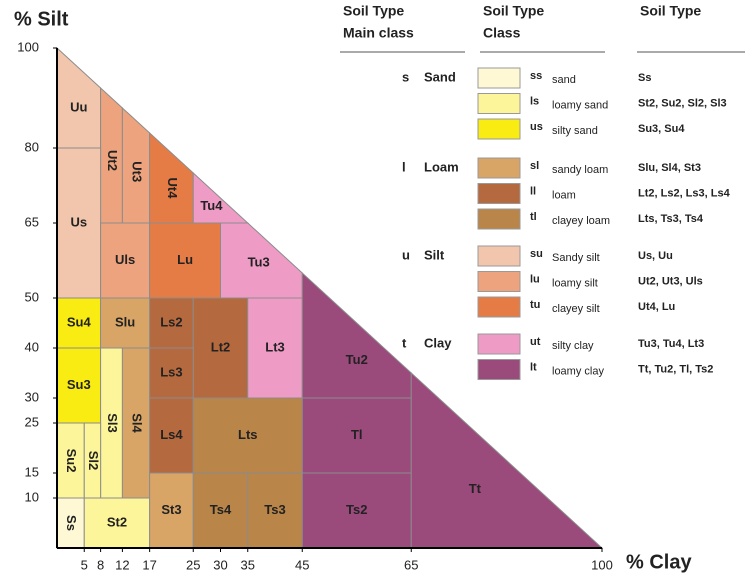  What do you see at coordinates (656, 307) in the screenshot?
I see `soil-types: Ut4, Lu` at bounding box center [656, 307].